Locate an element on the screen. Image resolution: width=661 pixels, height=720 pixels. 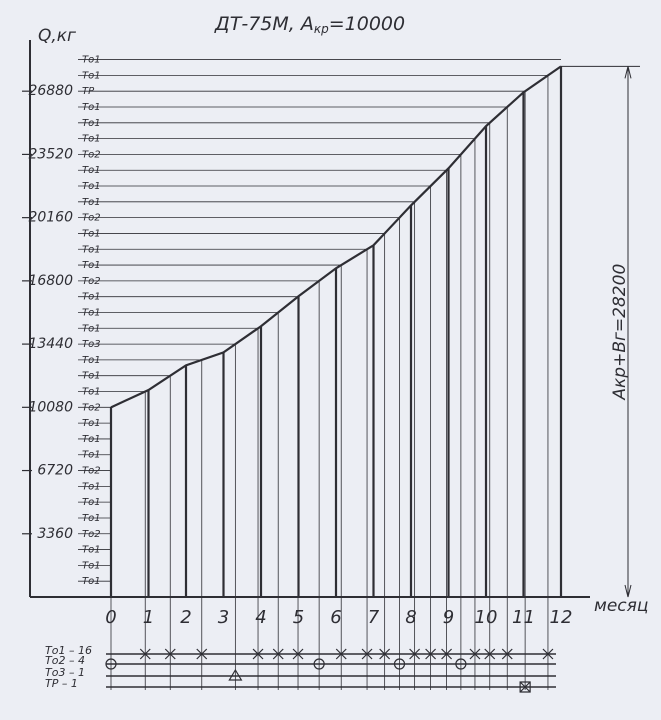
x-tick-label: 5 is located at coordinates (298, 617).